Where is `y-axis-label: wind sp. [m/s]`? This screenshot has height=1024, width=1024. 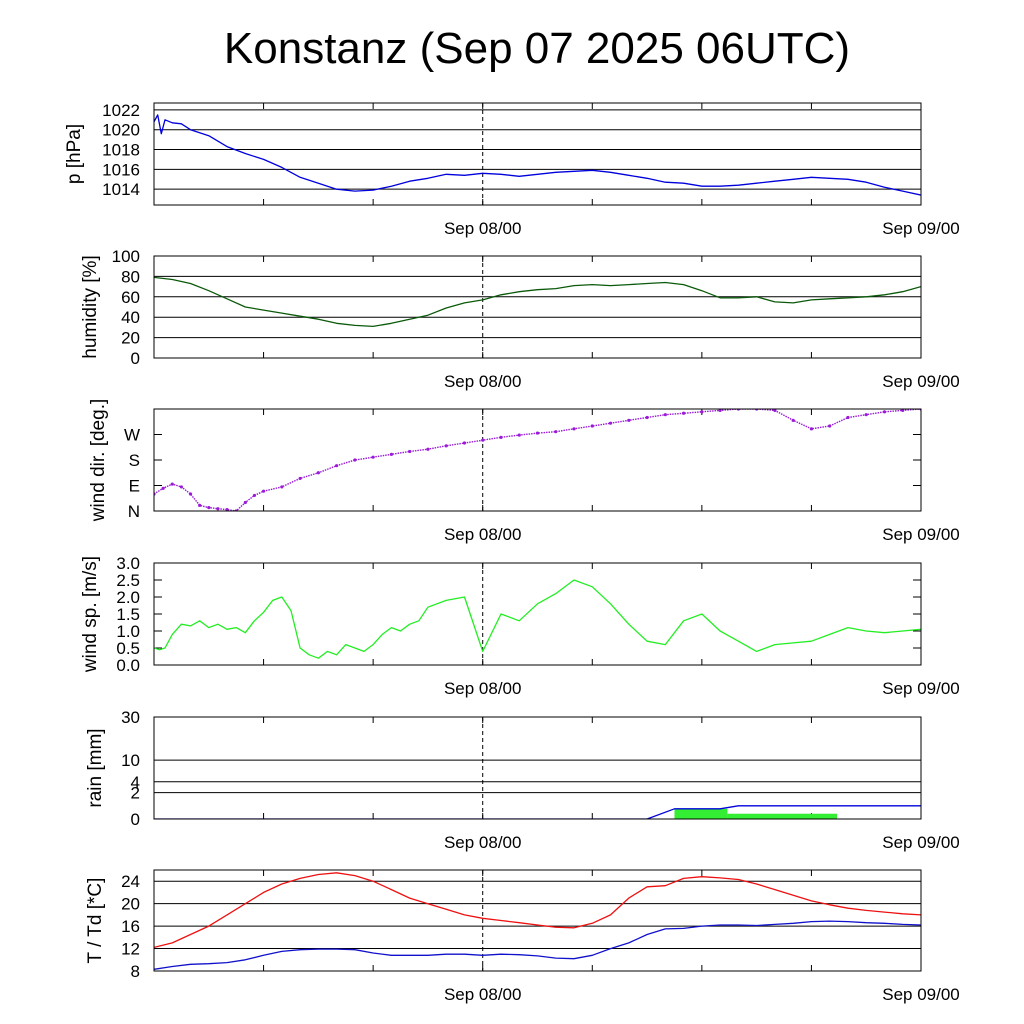 y-axis-label: wind sp. [m/s] is located at coordinates (90, 614).